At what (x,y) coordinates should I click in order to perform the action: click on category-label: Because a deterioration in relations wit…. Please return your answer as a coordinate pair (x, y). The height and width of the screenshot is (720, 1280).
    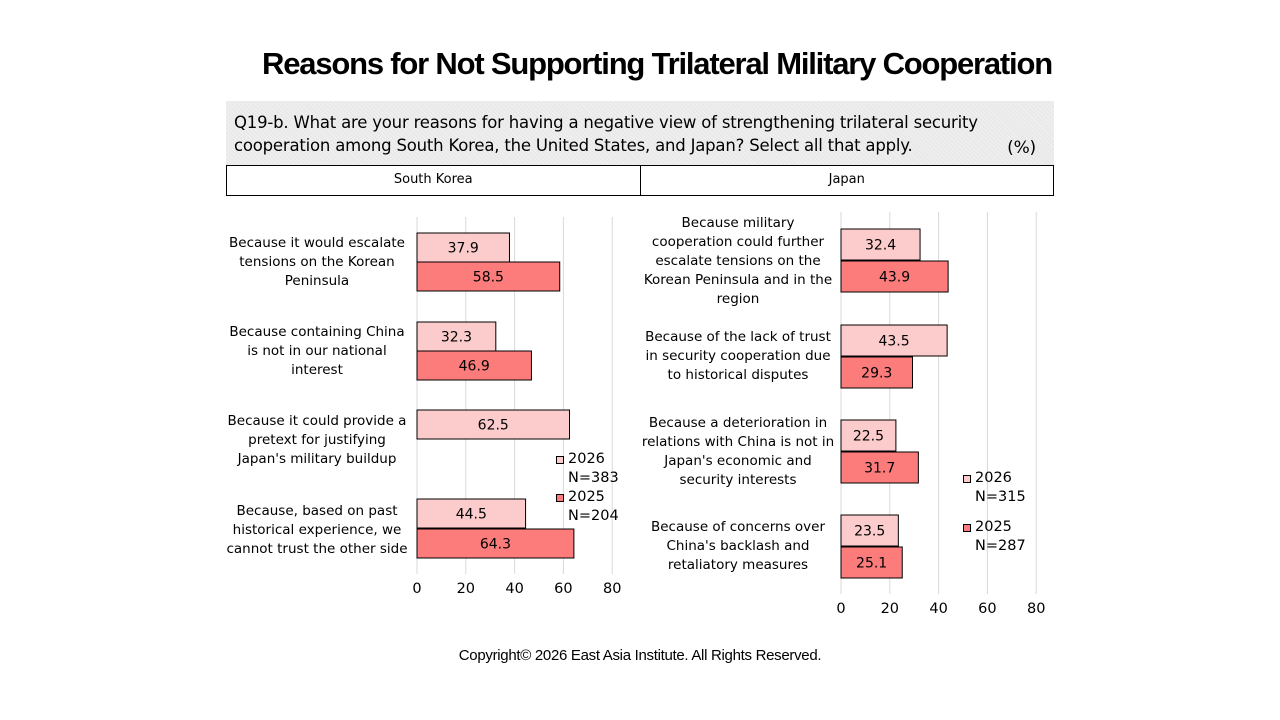
    Looking at the image, I should click on (738, 451).